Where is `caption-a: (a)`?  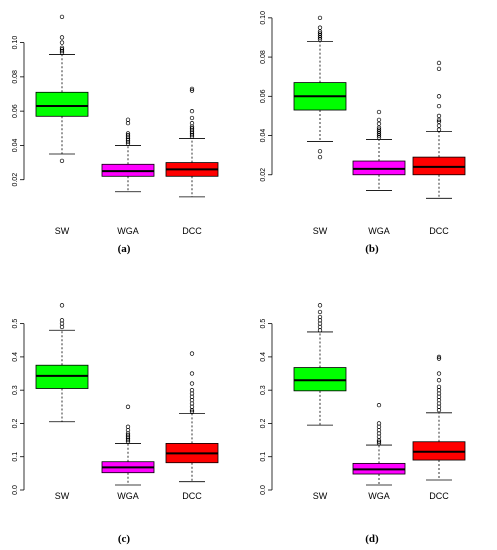
caption-a: (a) is located at coordinates (124, 249).